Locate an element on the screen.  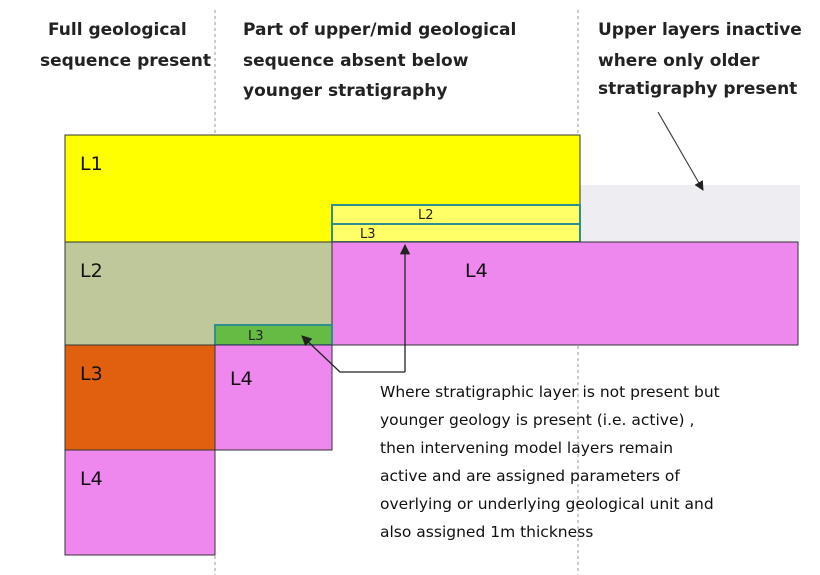
layer-l2-thin is located at coordinates (456, 214).